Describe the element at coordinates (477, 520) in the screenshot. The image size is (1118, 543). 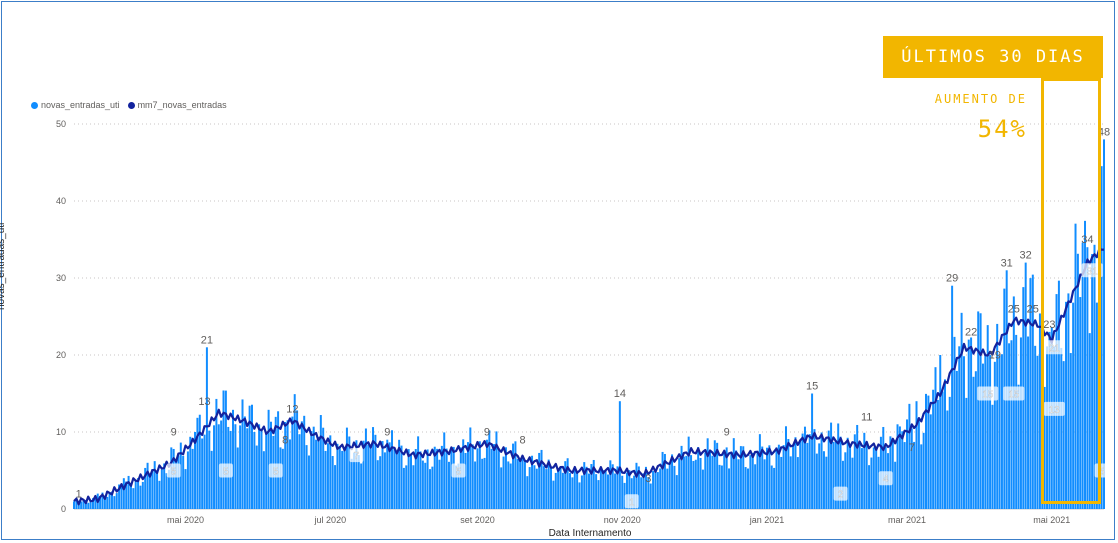
I see `x-tick-label: set 2020` at that location.